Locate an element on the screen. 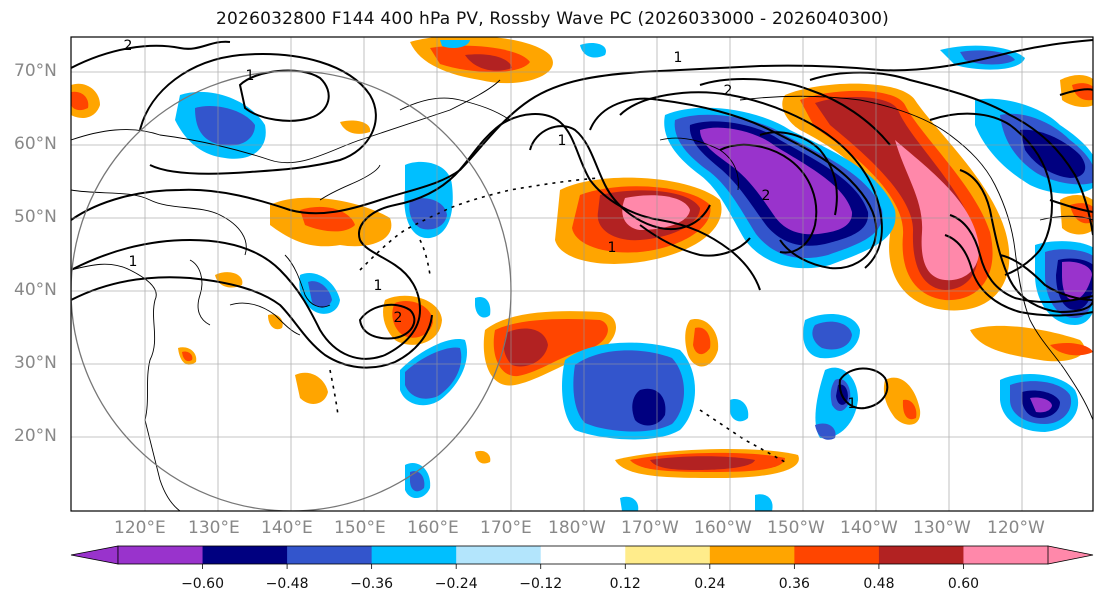 The width and height of the screenshot is (1105, 604). lon-label: 170°E is located at coordinates (506, 528).